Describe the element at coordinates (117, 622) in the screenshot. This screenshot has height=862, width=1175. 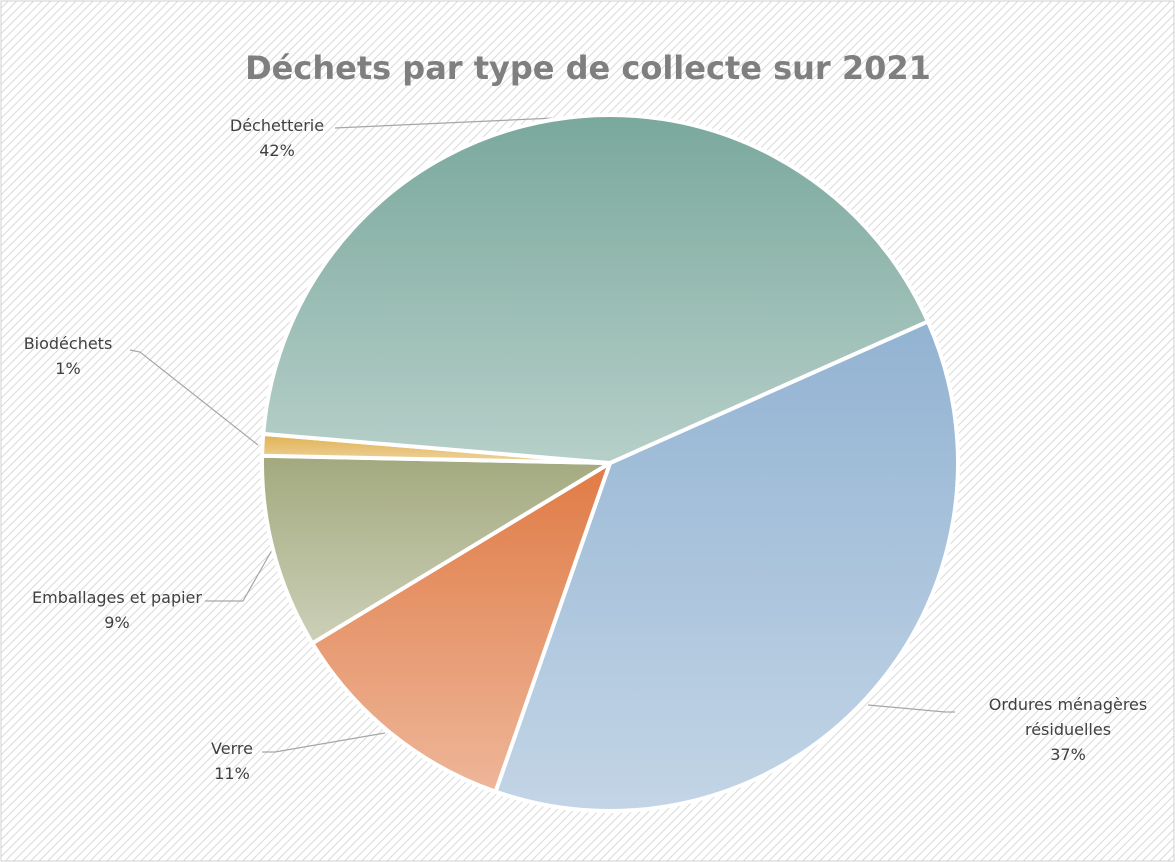
I see `value-label: 9%` at that location.